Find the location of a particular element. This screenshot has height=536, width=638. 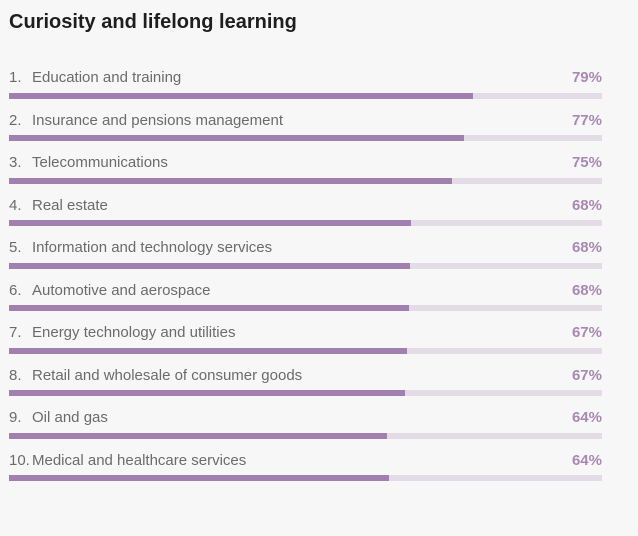

category-name: Energy technology and utilities is located at coordinates (134, 332).